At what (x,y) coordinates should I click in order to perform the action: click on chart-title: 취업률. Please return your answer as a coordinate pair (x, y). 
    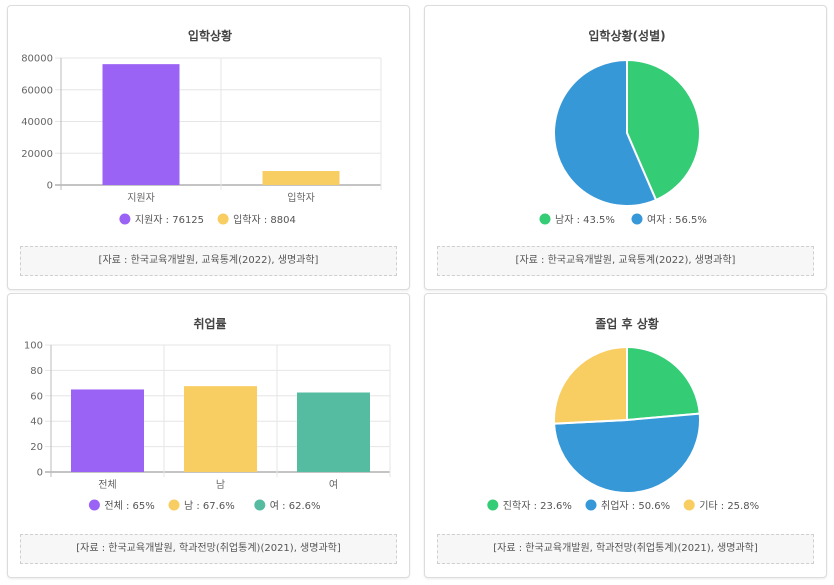
    Looking at the image, I should click on (209, 323).